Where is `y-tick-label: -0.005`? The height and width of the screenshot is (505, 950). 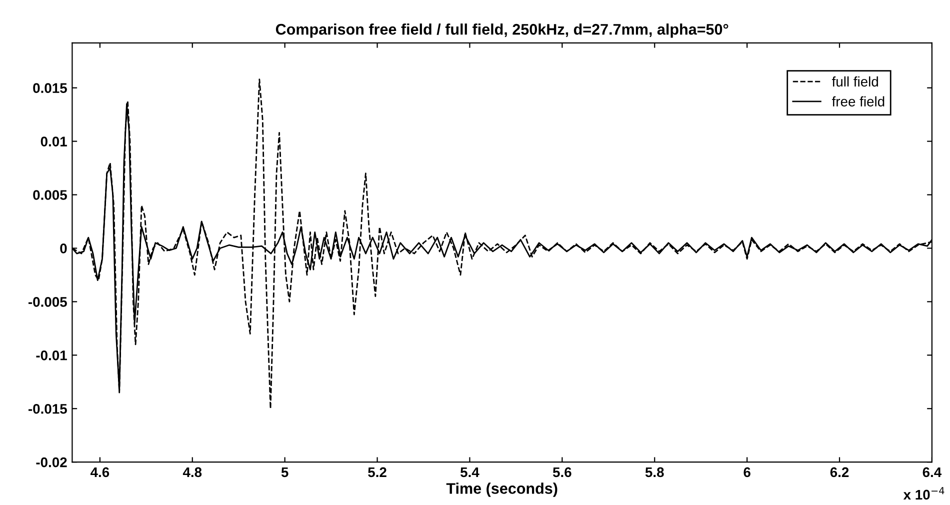 y-tick-label: -0.005 is located at coordinates (47, 302).